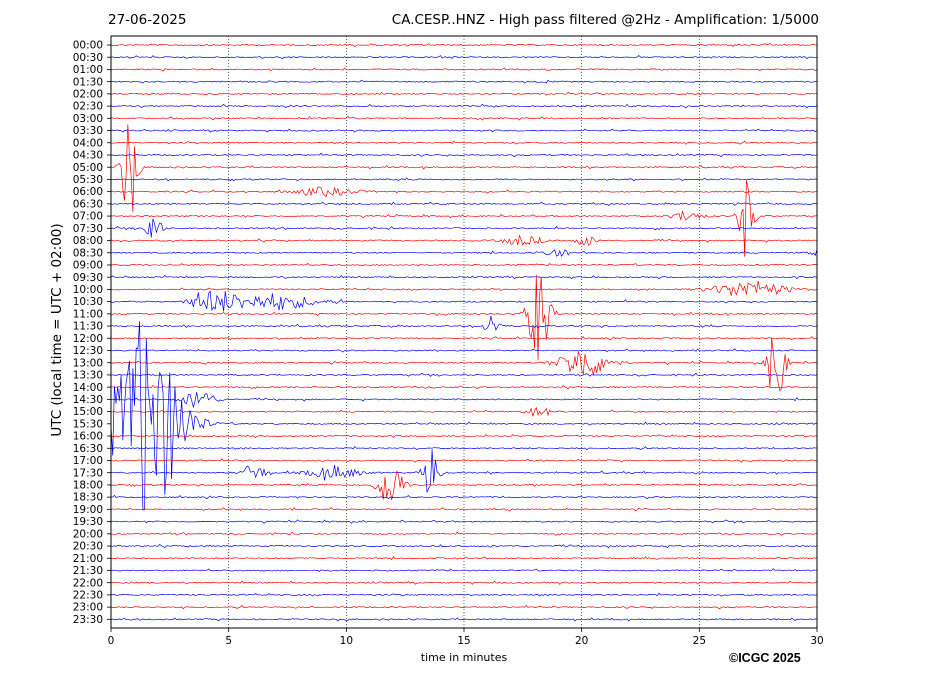  I want to click on trace-2000, so click(464, 533).